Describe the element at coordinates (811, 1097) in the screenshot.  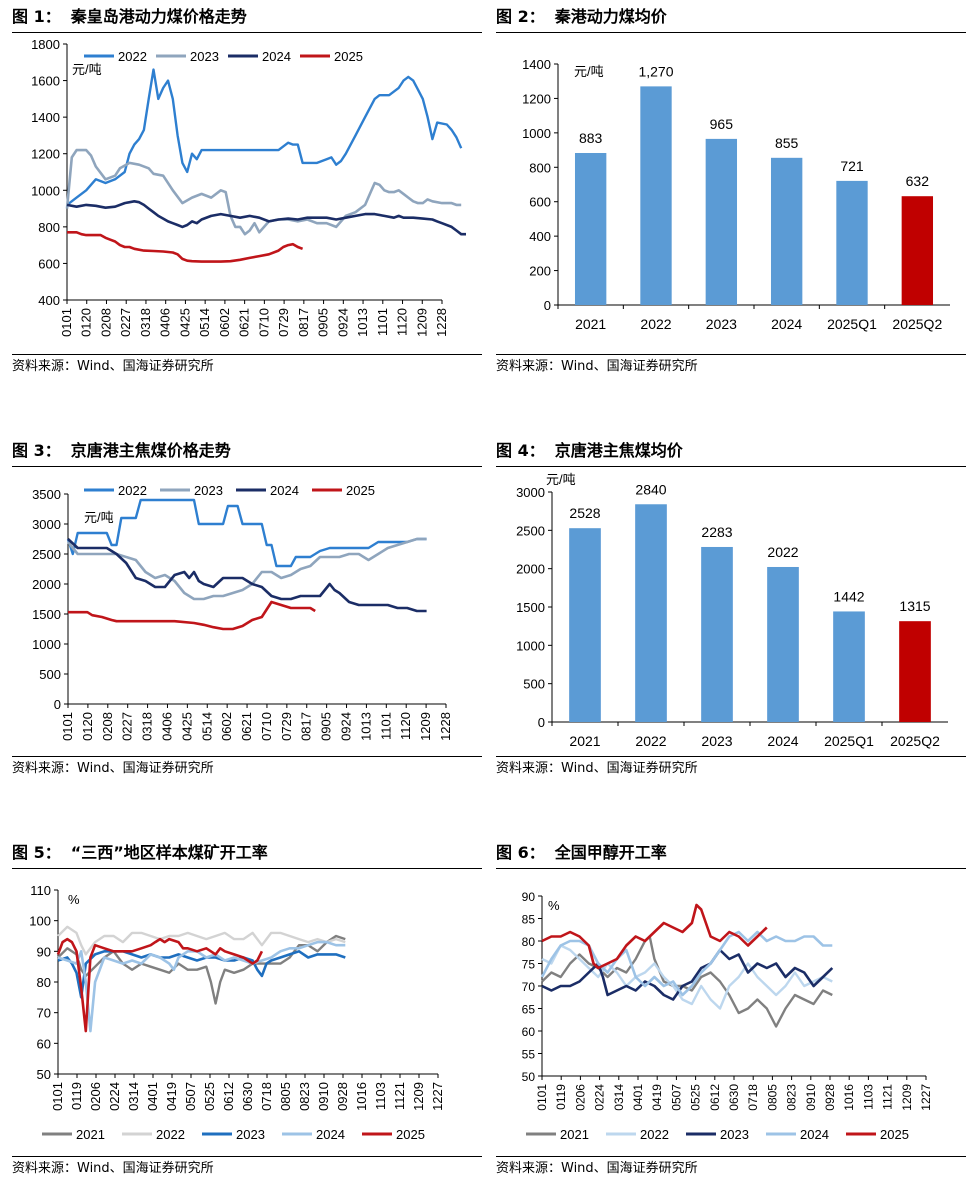
I see `x-tick-label-0910: 0910` at that location.